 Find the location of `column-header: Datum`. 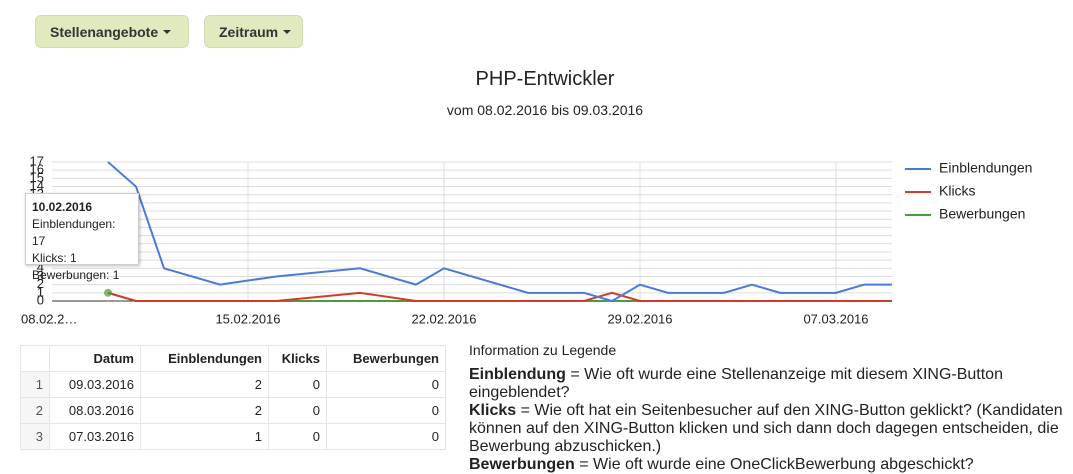

column-header: Datum is located at coordinates (95, 358).